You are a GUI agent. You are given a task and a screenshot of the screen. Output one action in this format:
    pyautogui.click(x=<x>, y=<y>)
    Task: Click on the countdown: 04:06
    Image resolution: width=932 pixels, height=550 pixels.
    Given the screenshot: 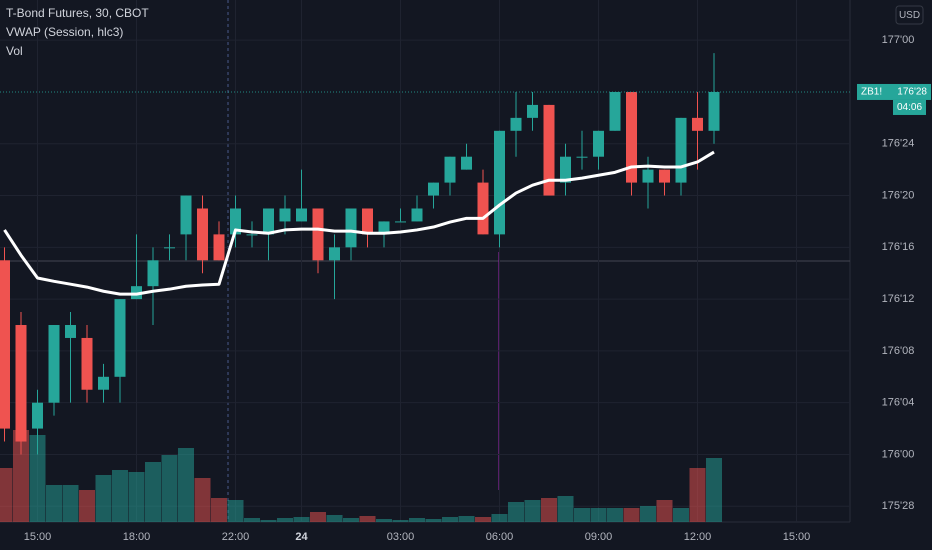 What is the action you would take?
    pyautogui.click(x=909, y=107)
    